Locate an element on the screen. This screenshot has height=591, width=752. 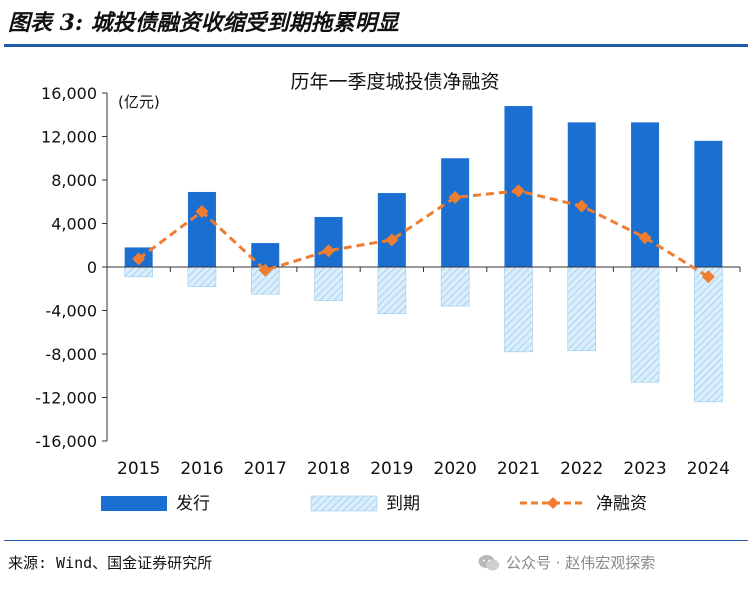
x-tick-label: 2015 is located at coordinates (138, 469).